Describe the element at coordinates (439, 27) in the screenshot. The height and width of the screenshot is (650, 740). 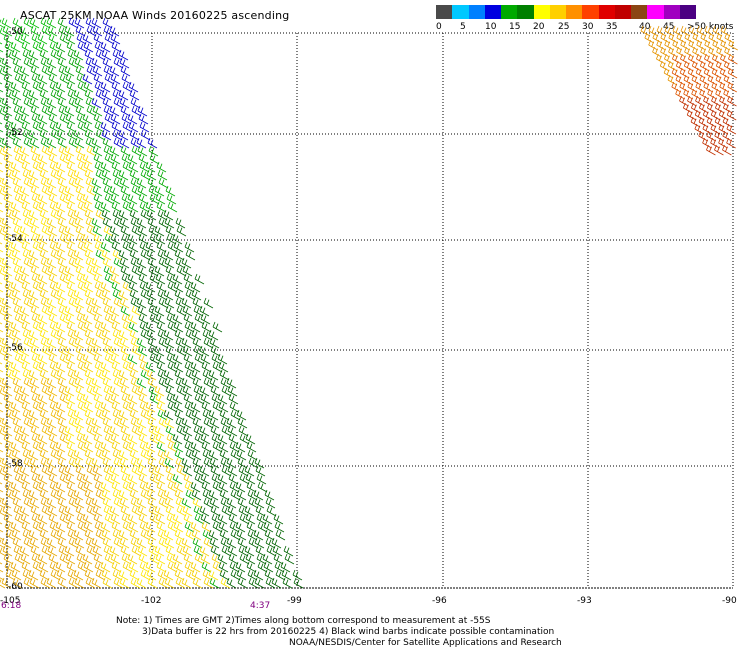
I see `legend-label: 0` at that location.